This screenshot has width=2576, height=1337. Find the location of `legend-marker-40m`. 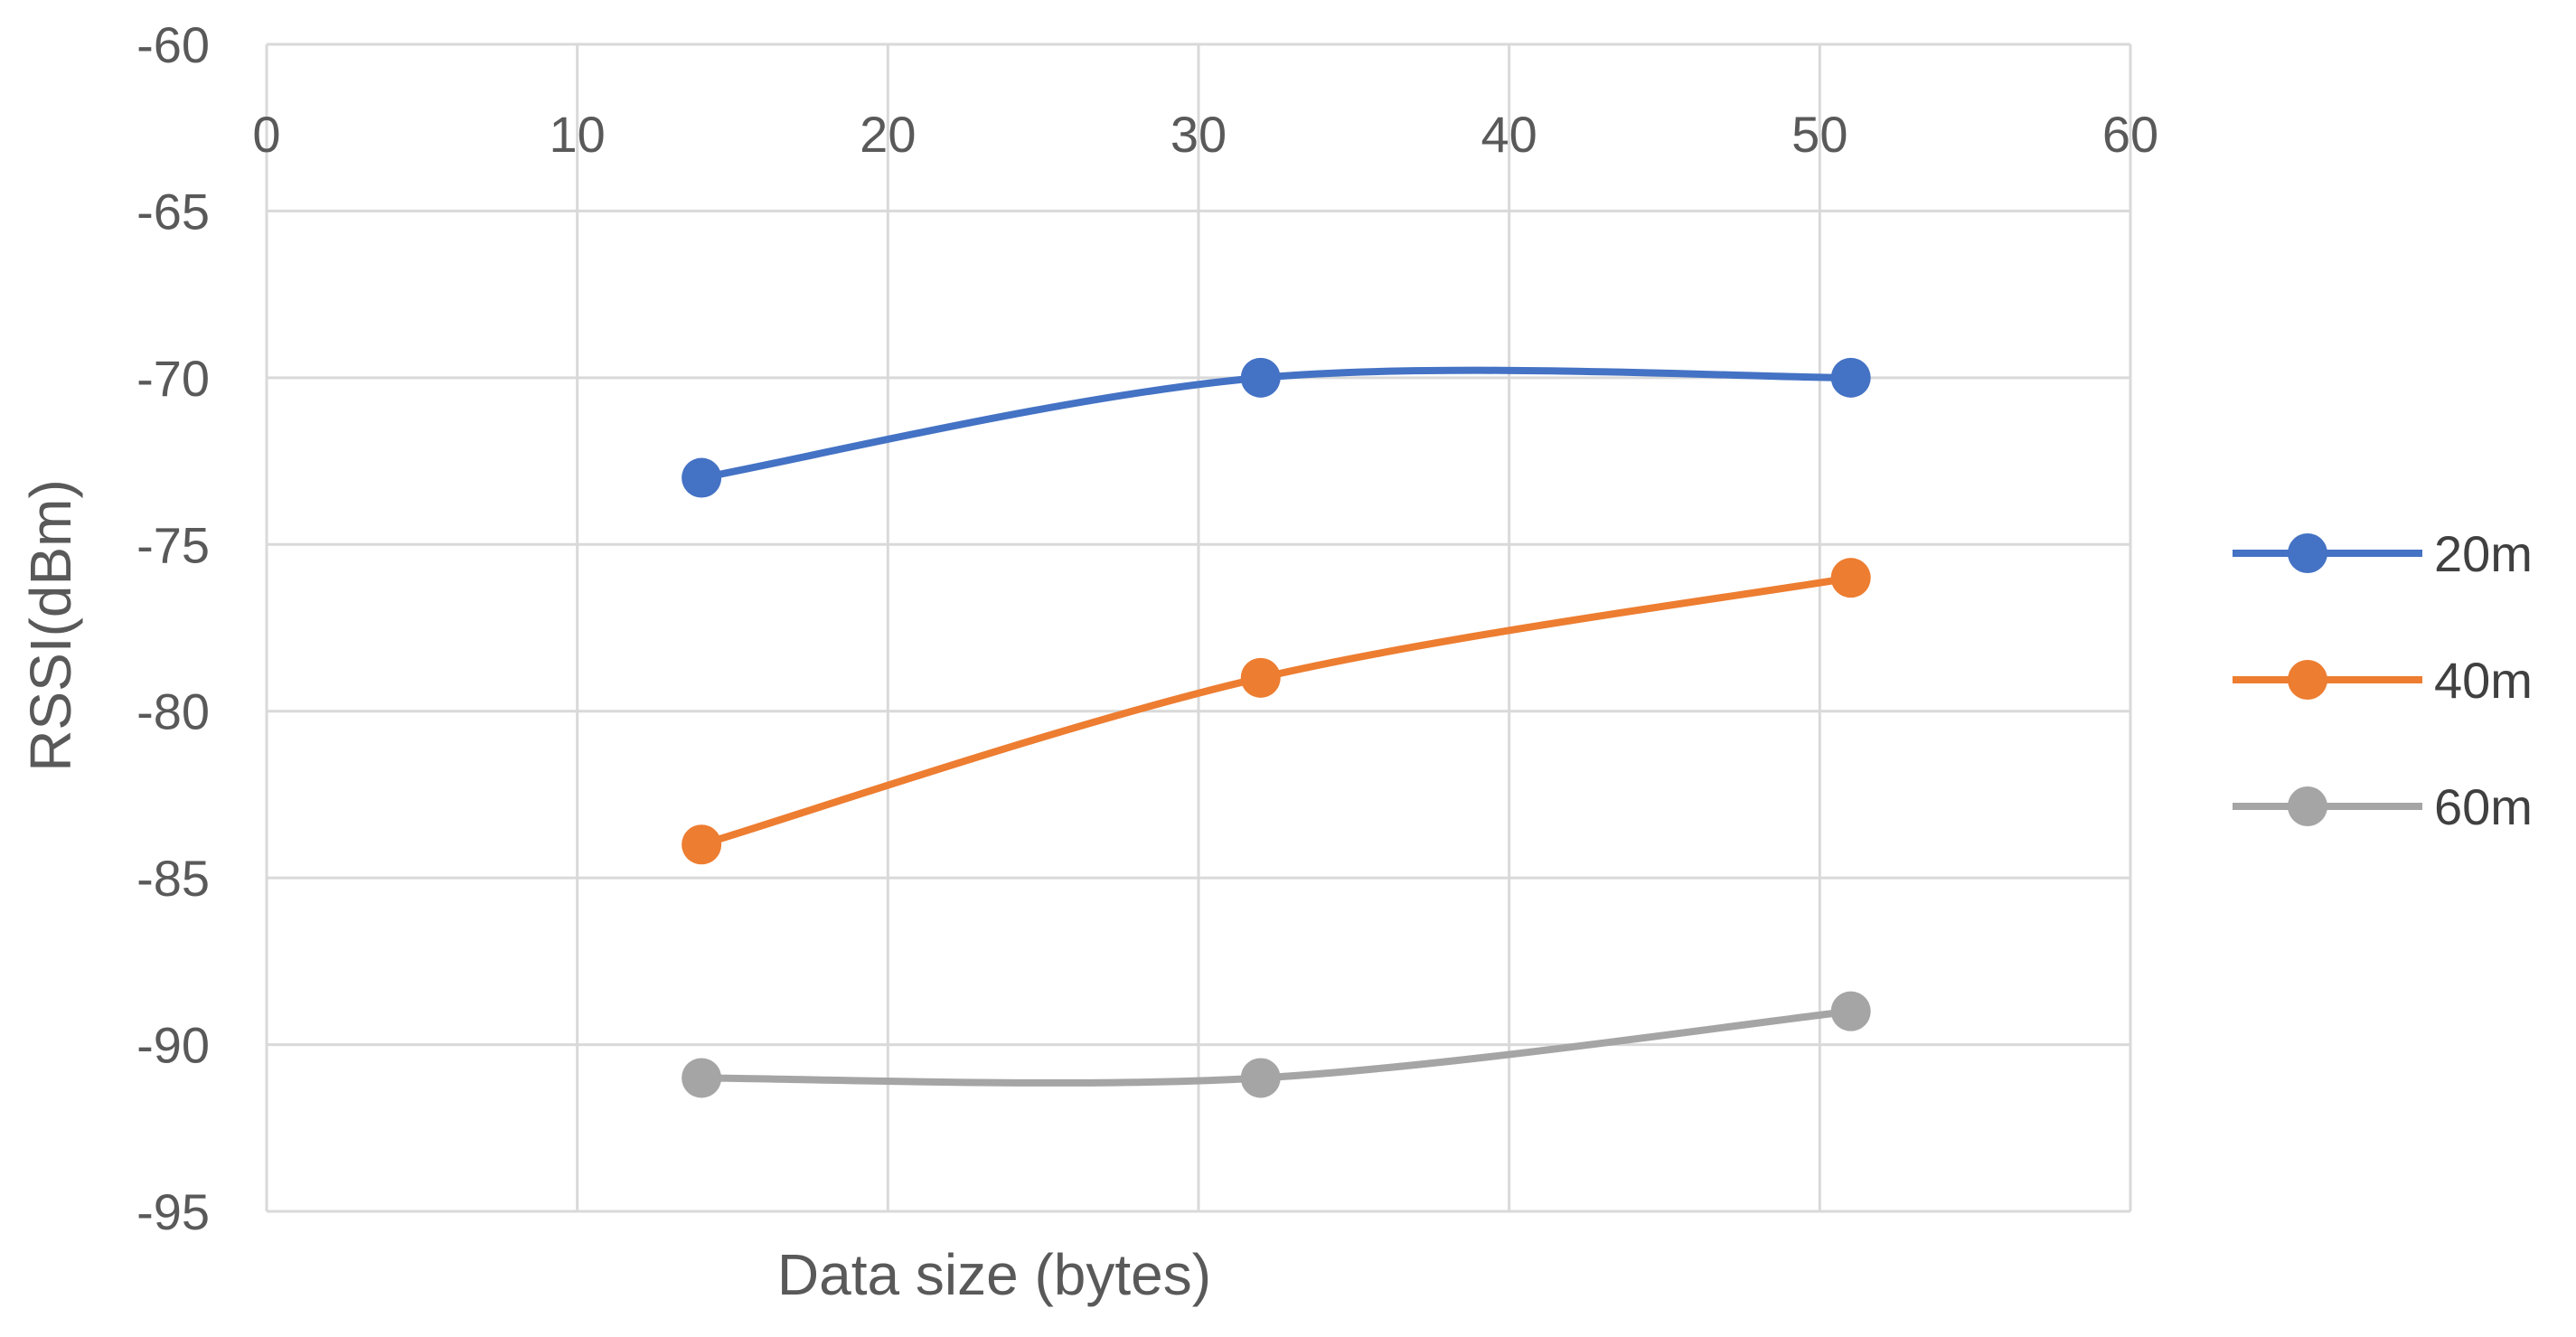

legend-marker-40m is located at coordinates (2307, 680).